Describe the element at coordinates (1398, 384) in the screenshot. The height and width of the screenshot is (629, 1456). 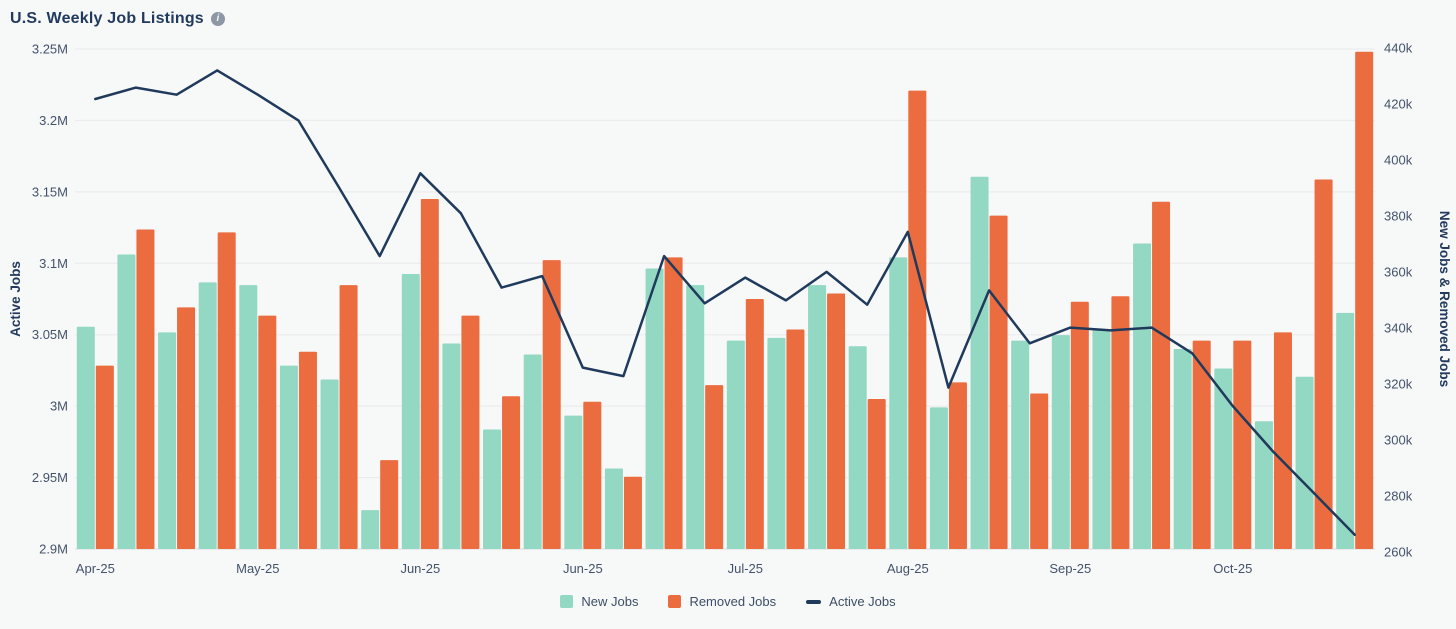
I see `right-axis-tick: 320k` at that location.